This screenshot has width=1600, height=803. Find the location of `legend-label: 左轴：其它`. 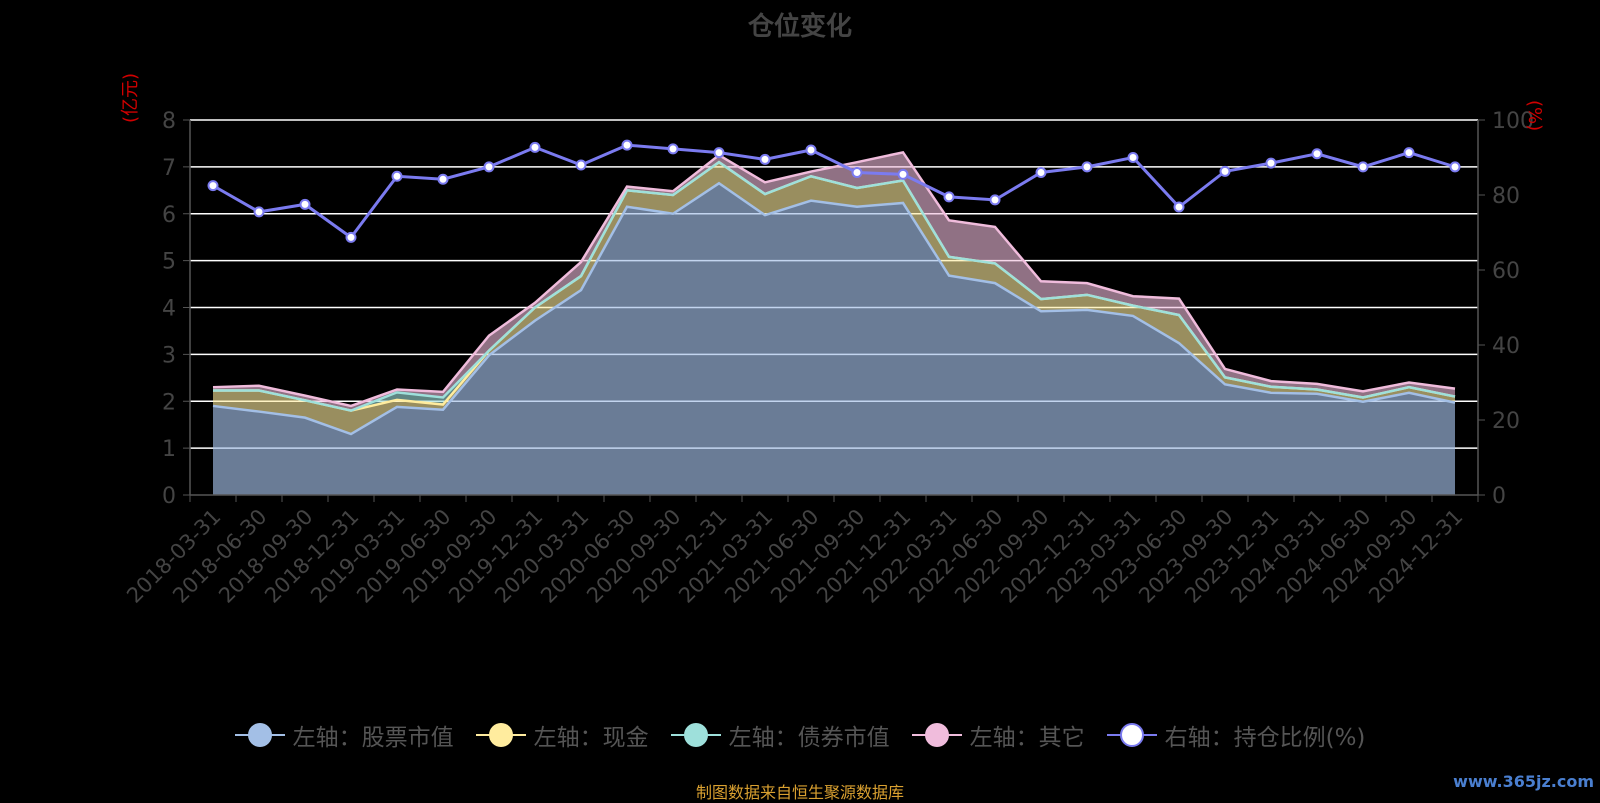

legend-label: 左轴：其它 is located at coordinates (1027, 738).